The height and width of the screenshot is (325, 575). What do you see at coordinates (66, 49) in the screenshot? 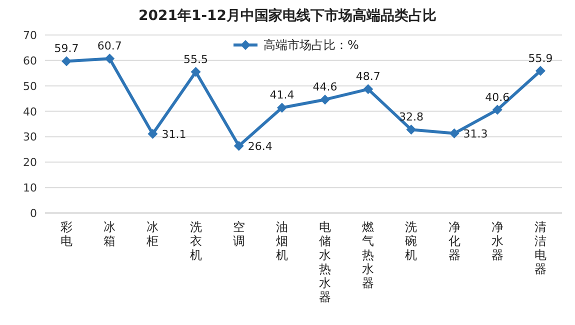
I see `data-label: 59.7` at bounding box center [66, 49].